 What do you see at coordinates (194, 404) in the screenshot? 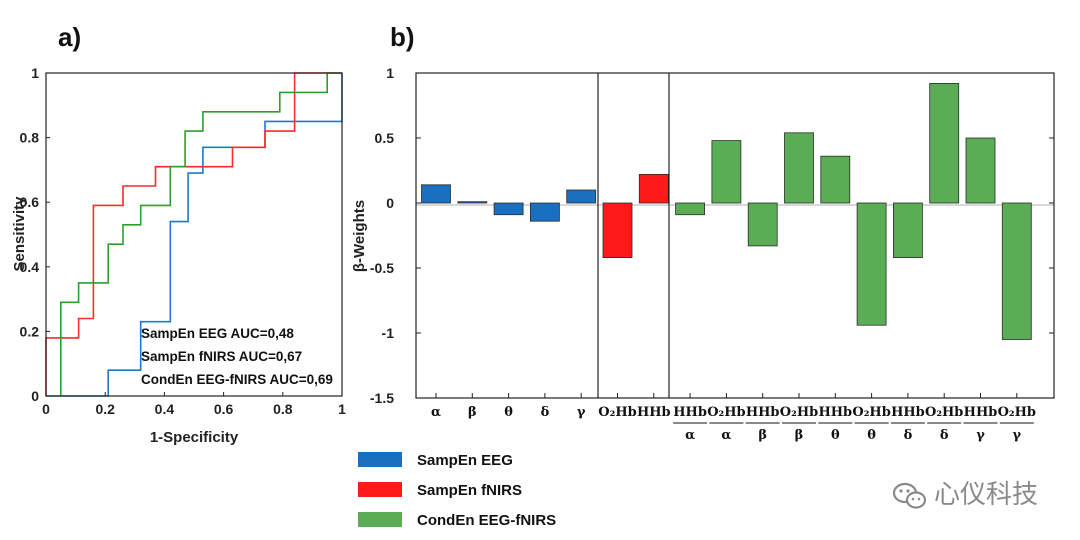
I see `roc-x-ticks: 0 0.2 0.4 0.6 0.8 1` at bounding box center [194, 404].